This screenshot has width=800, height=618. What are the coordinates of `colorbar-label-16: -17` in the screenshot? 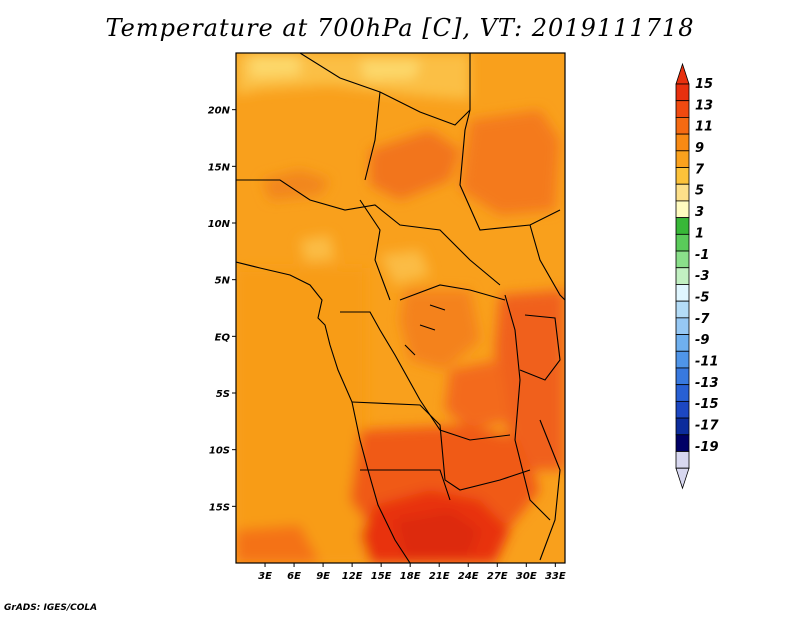 It's located at (707, 426).